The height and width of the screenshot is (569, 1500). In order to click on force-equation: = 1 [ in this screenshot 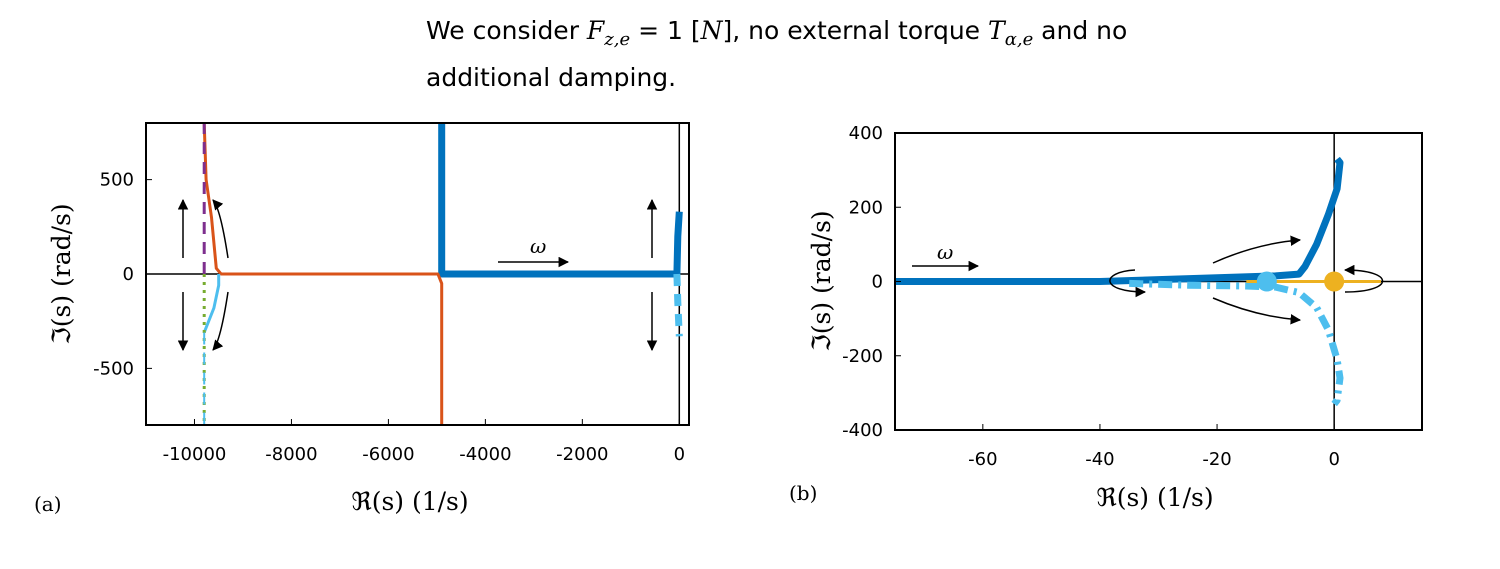, I will do `click(665, 30)`.